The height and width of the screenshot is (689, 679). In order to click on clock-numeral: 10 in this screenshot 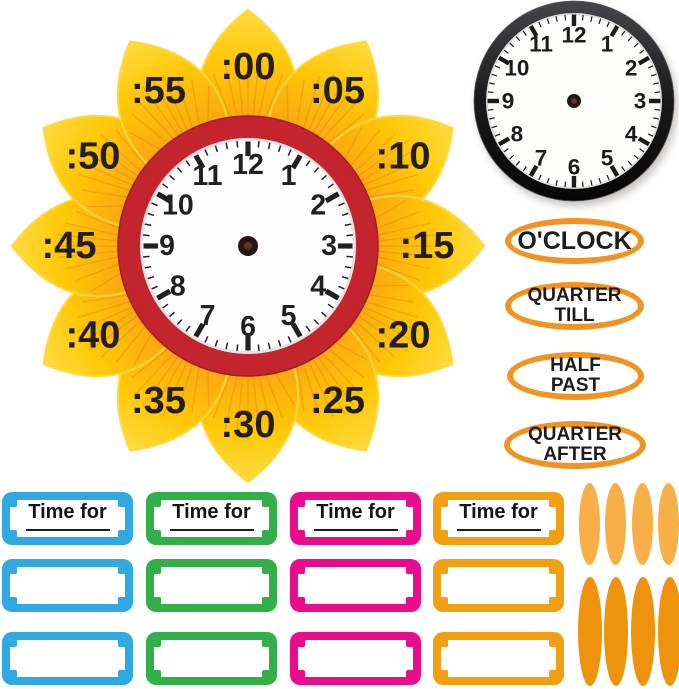, I will do `click(516, 68)`.